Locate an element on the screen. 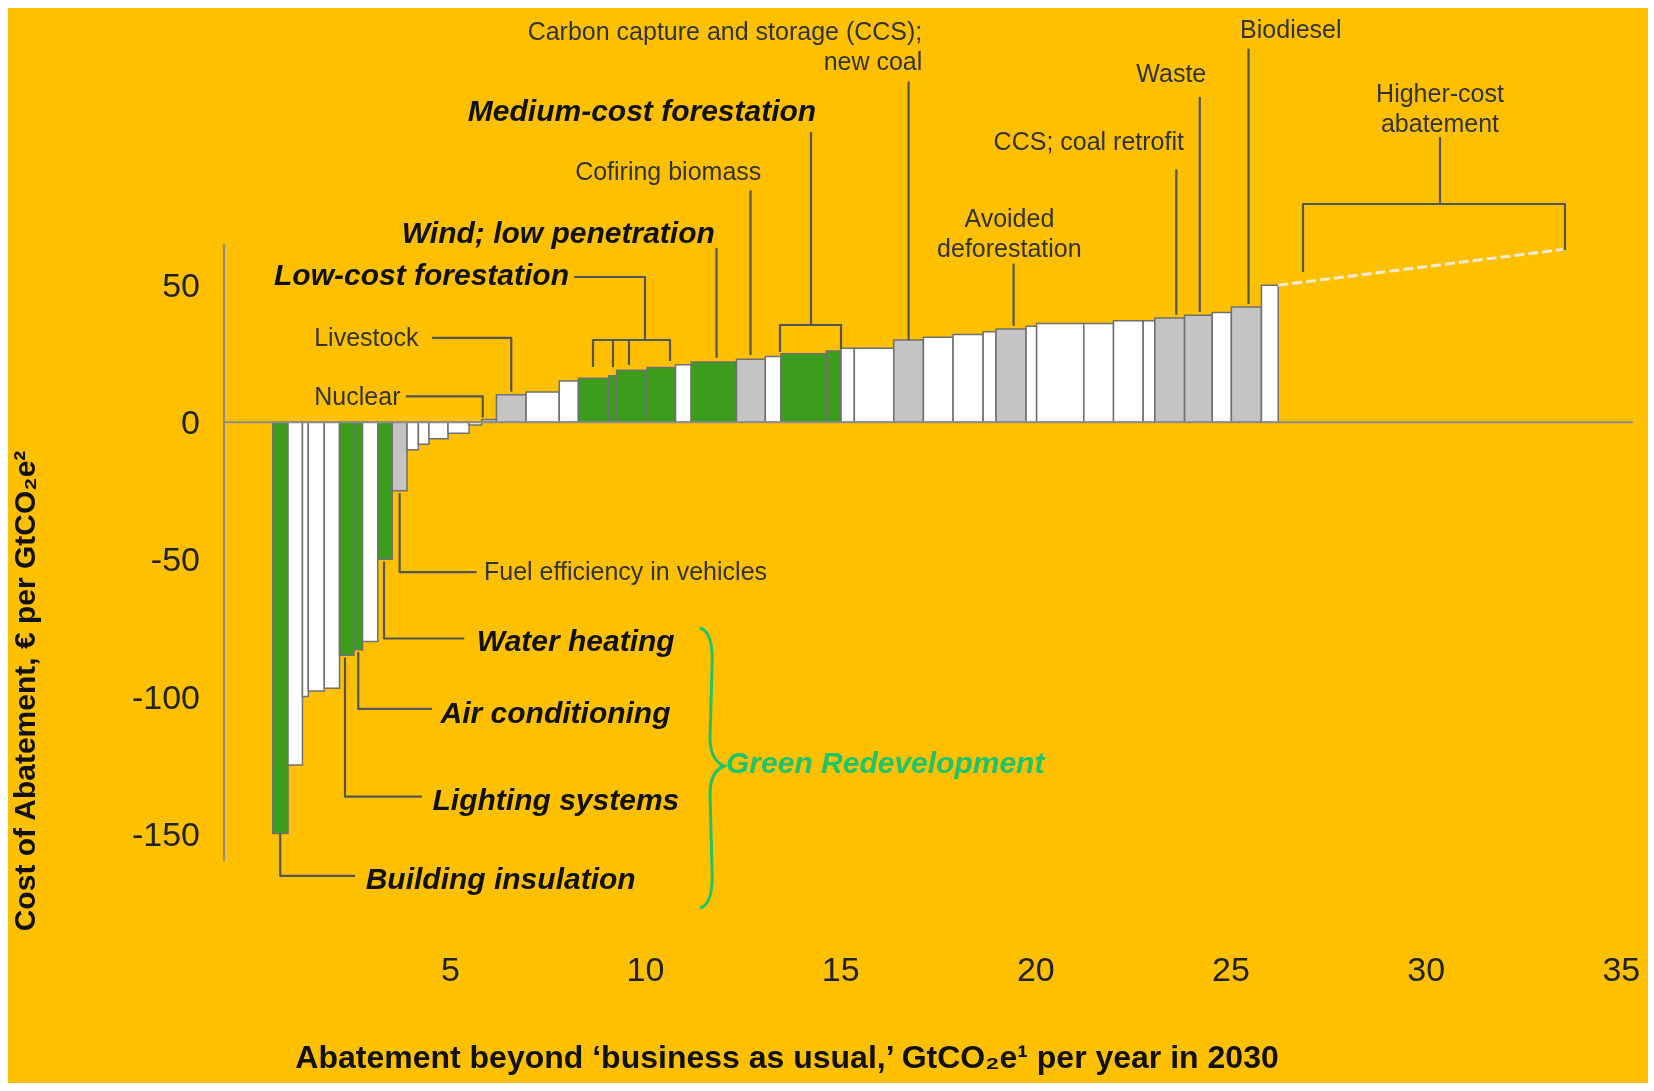 This screenshot has width=1654, height=1091. y-axis-title: Cost of Abatement, € per GtCO₂e² is located at coordinates (24, 691).